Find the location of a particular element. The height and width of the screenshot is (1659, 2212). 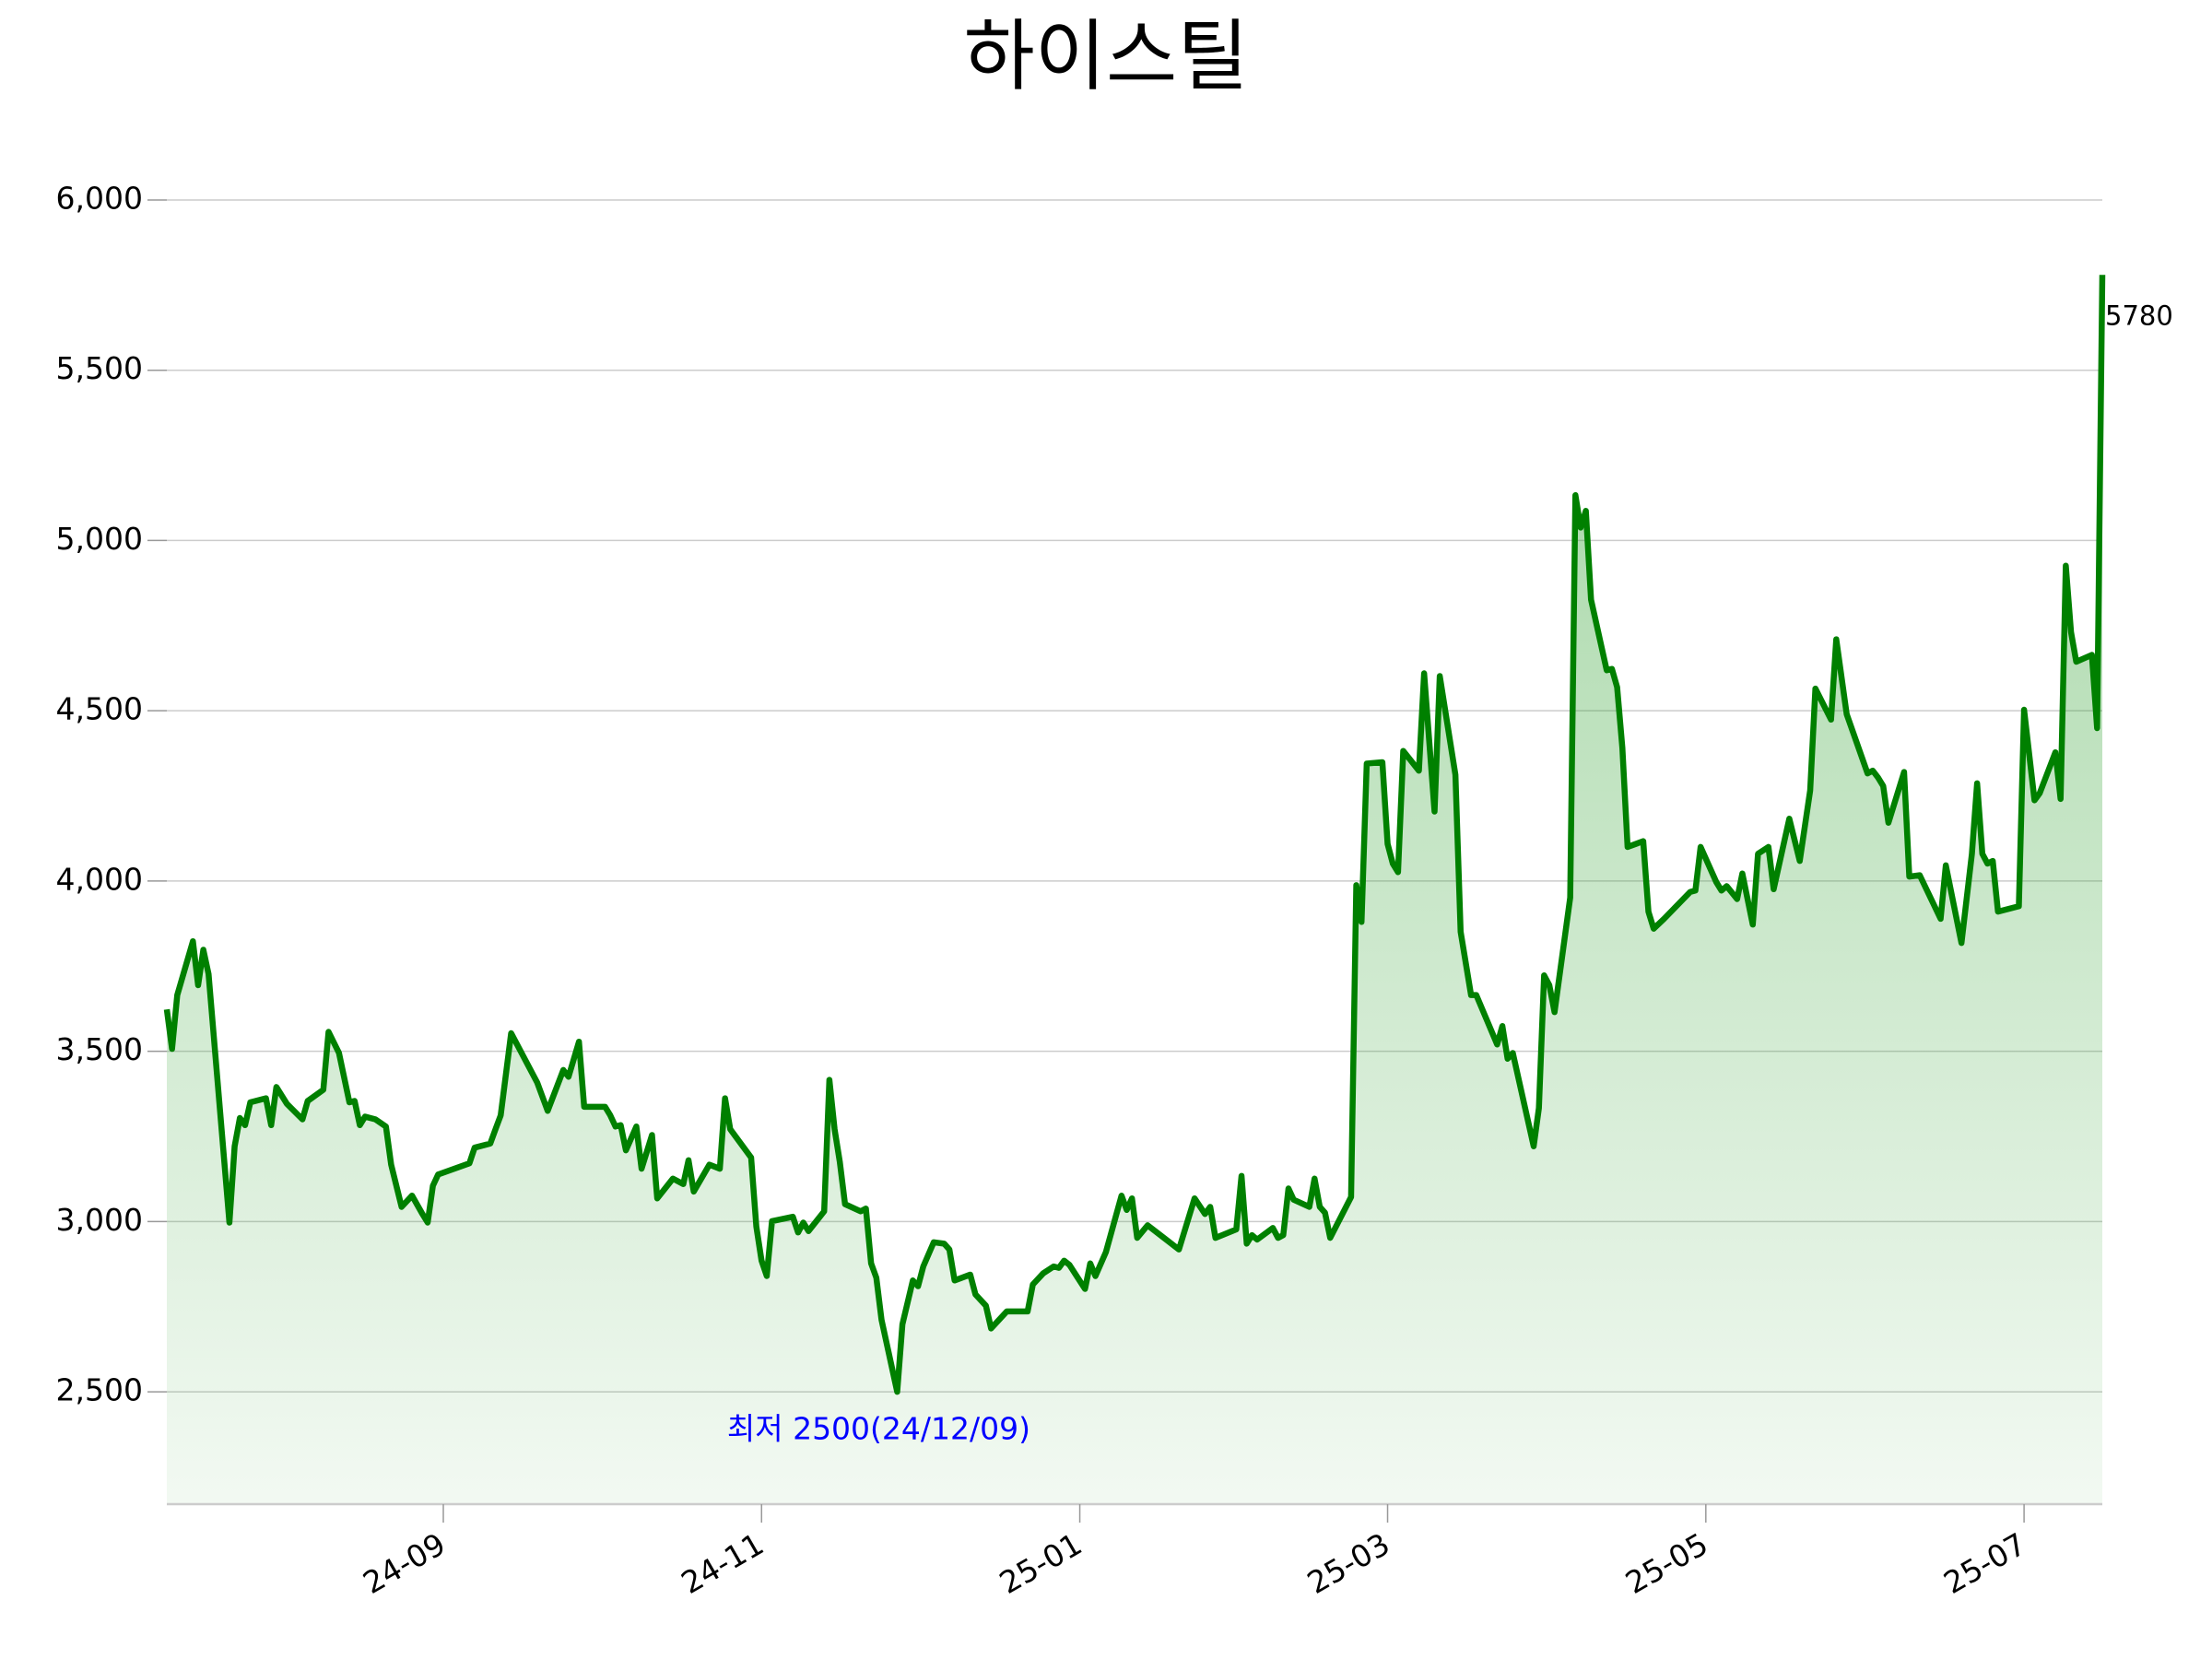

min-value-label: 최저 2500(24/12/09) is located at coordinates (878, 1429).